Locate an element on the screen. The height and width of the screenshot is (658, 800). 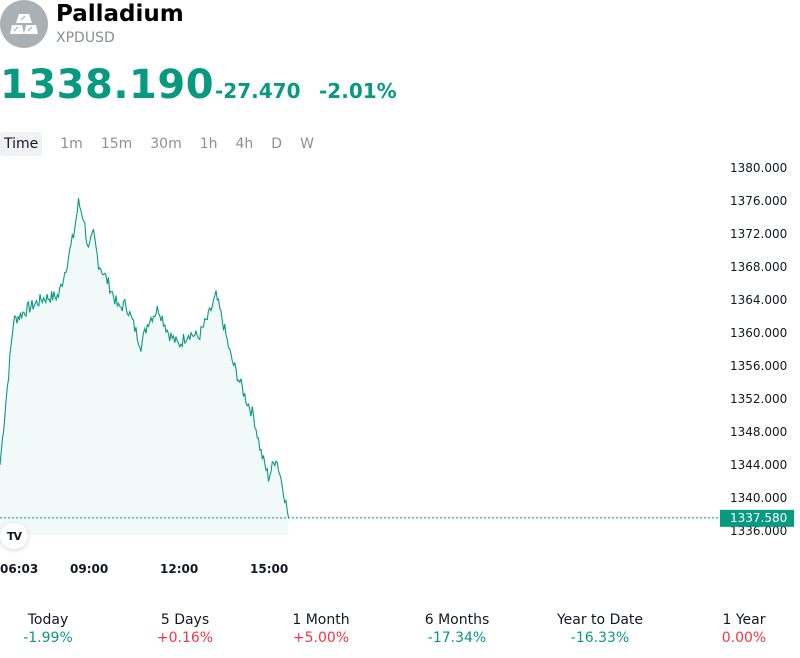
perf-label: 1 Month is located at coordinates (321, 620).